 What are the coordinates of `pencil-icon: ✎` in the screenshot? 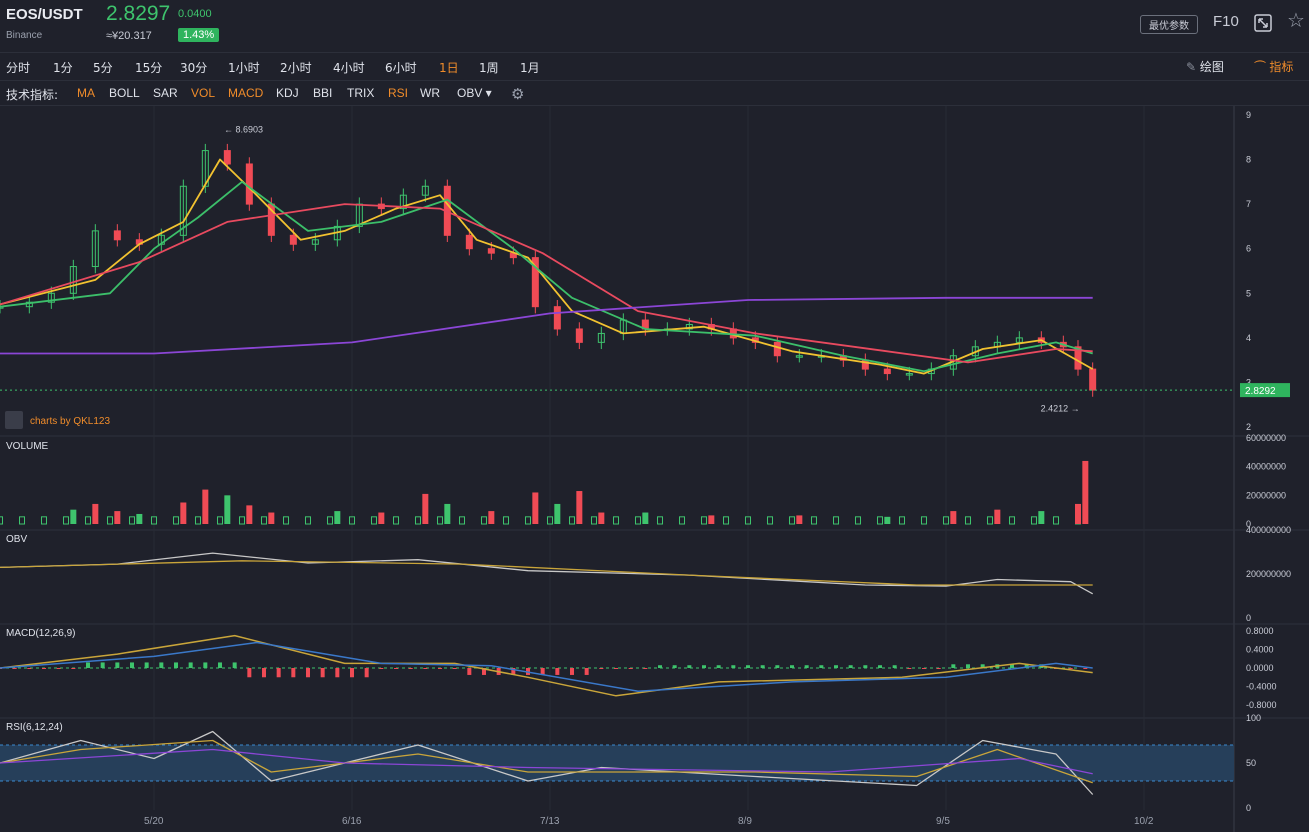 It's located at (1191, 67).